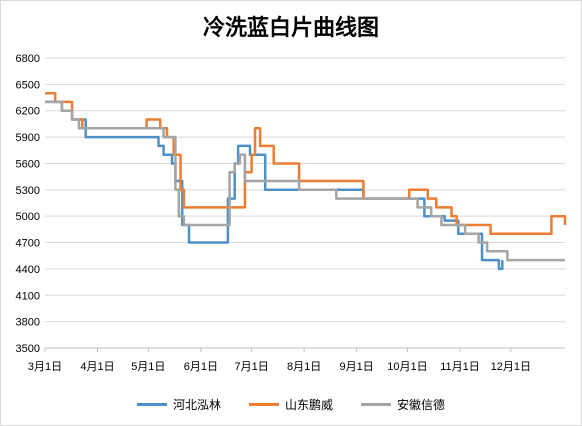  I want to click on x-tick-label: 7月1日, so click(252, 367).